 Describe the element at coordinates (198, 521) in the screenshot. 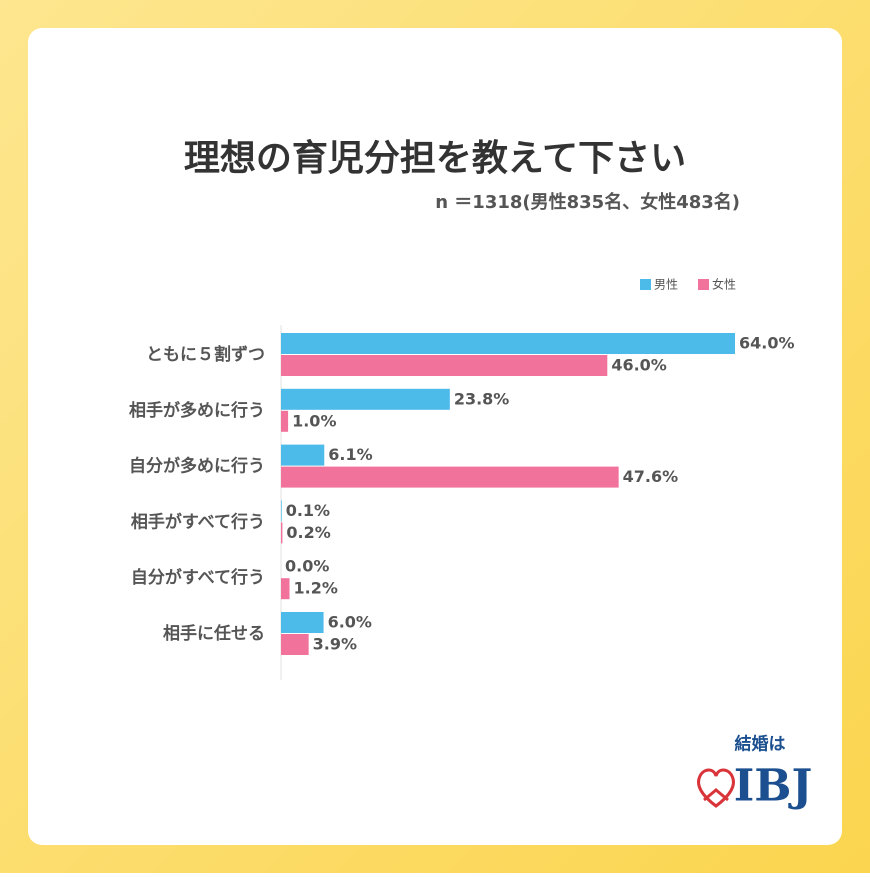

I see `category-label: 相手がすべて行う` at that location.